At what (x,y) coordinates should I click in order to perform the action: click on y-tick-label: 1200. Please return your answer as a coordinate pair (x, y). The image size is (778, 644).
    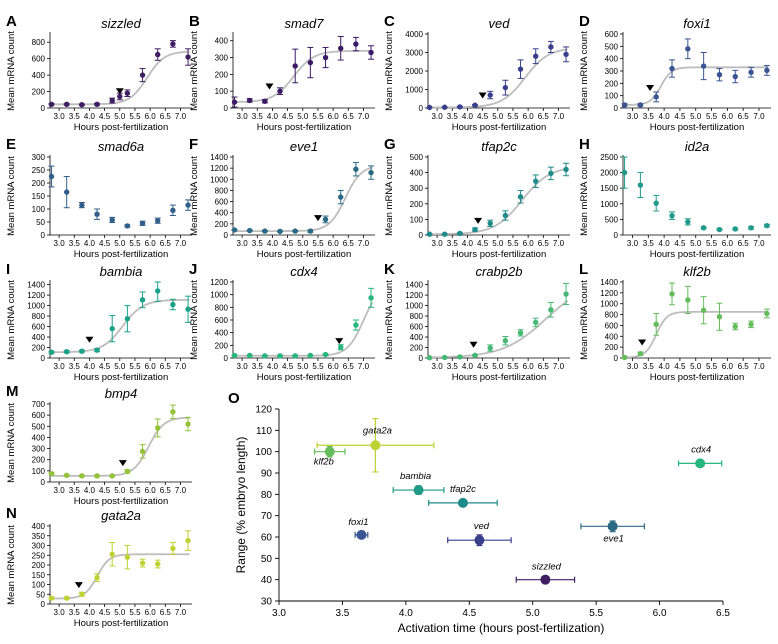
    Looking at the image, I should click on (36, 295).